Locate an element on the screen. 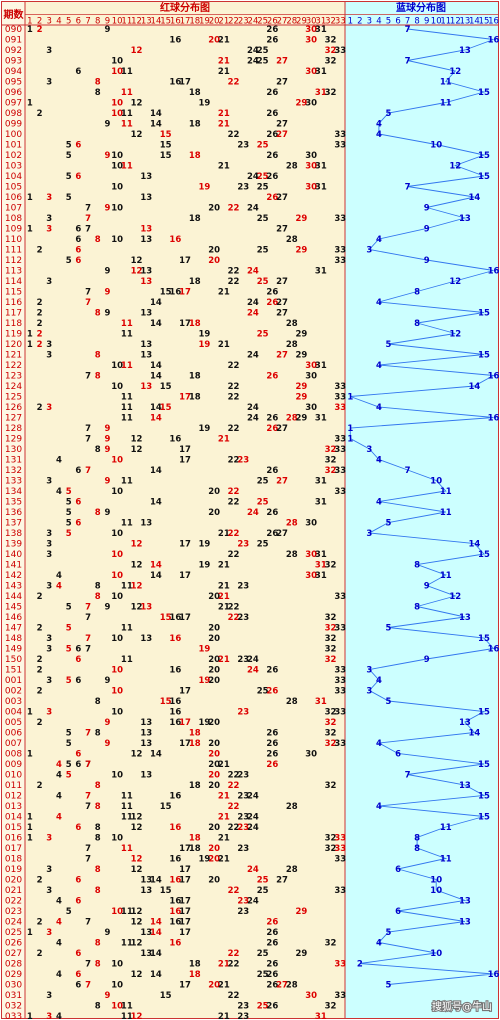  red-ball-number: 27 is located at coordinates (282, 282).